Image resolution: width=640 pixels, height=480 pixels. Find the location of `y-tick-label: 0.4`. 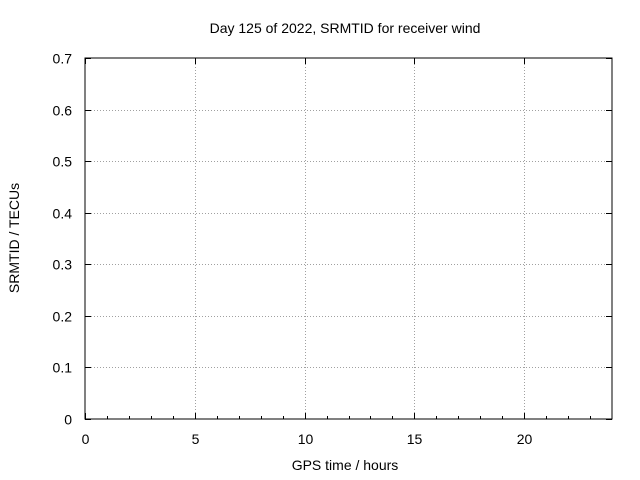

y-tick-label: 0.4 is located at coordinates (63, 214).